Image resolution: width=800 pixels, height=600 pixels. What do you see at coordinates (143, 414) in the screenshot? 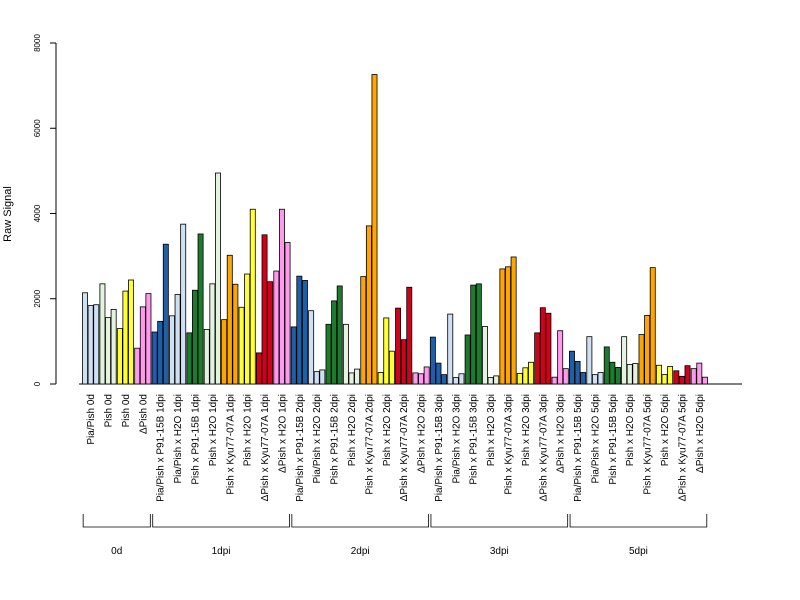
I see `category-label: ΔPish 0d` at bounding box center [143, 414].